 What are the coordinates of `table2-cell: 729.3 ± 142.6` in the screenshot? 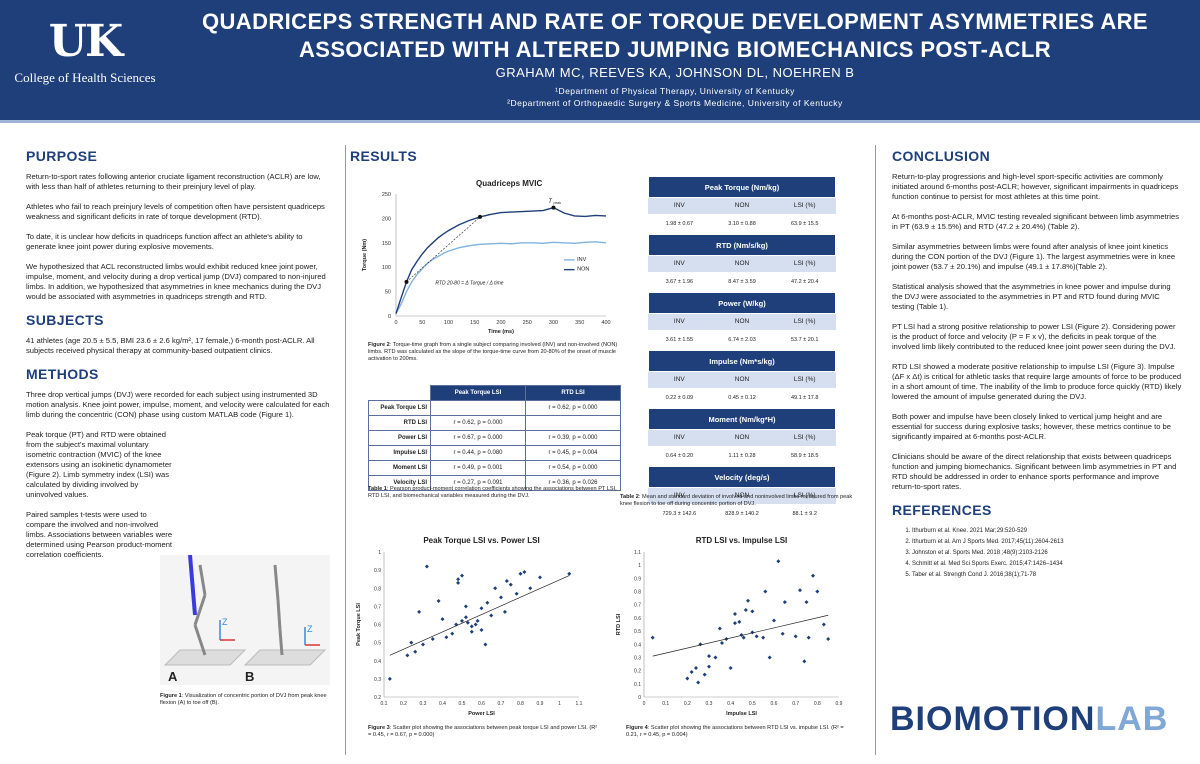 It's located at (679, 514).